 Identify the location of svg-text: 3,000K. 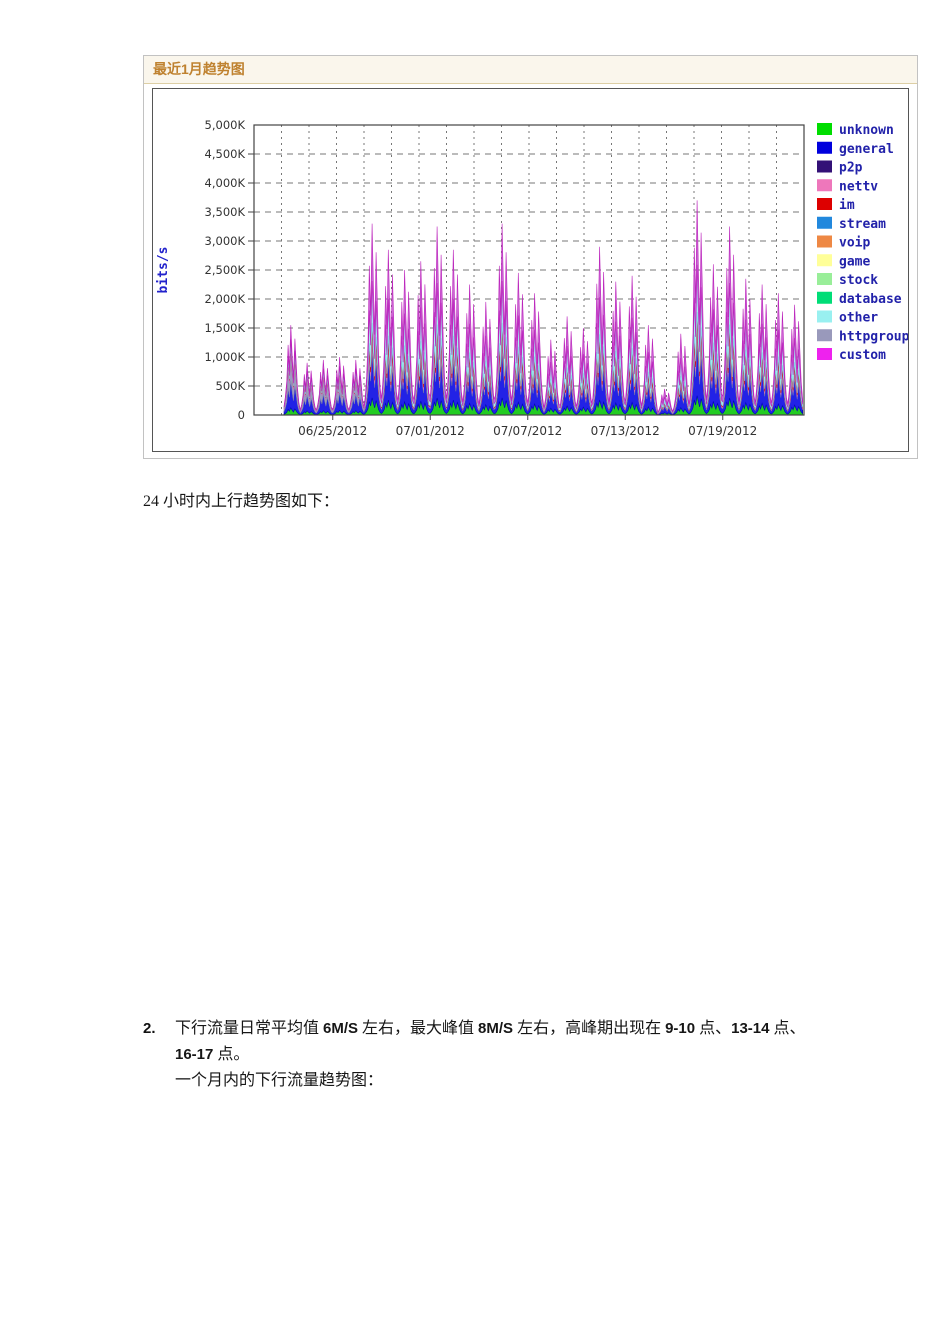
(225, 241).